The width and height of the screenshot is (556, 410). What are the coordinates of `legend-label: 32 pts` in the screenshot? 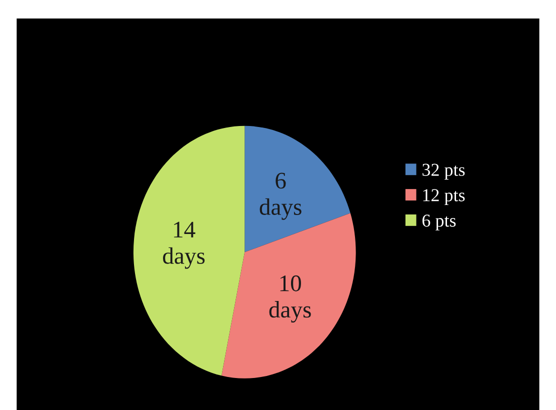 It's located at (443, 172).